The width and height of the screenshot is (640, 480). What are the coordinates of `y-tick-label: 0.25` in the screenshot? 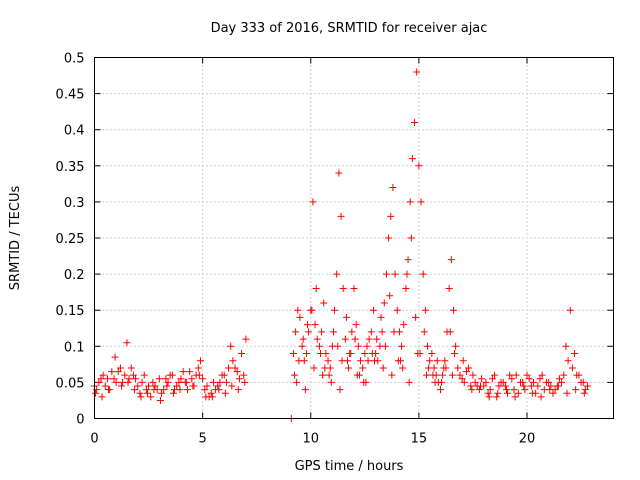 It's located at (70, 239).